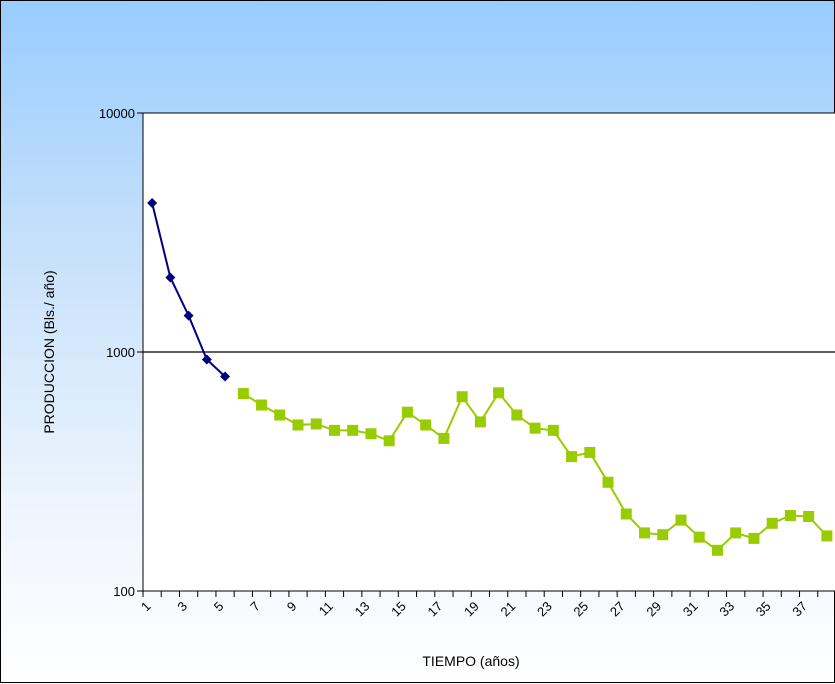  What do you see at coordinates (544, 609) in the screenshot?
I see `x-tick-label: 23` at bounding box center [544, 609].